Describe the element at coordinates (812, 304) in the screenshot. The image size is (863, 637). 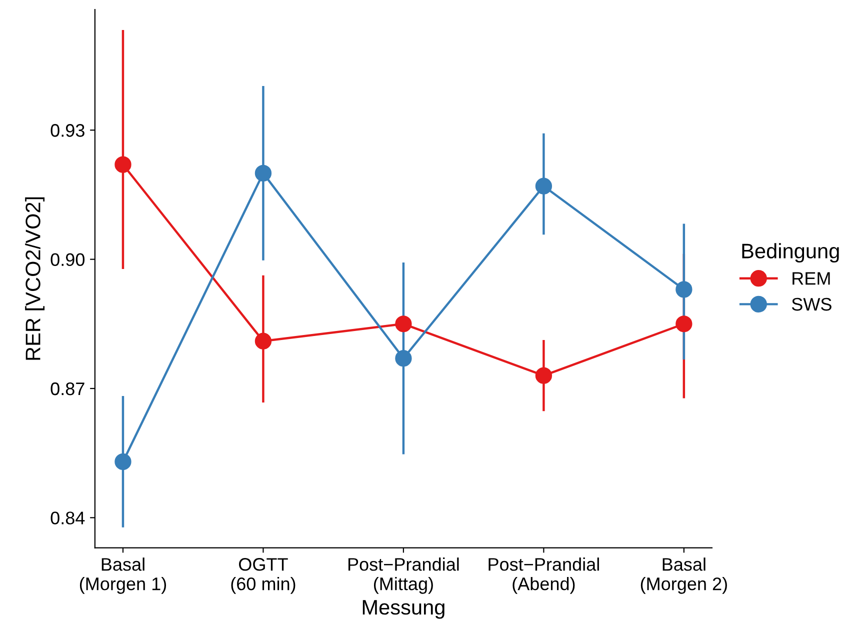
I see `legend-label: SWS` at that location.